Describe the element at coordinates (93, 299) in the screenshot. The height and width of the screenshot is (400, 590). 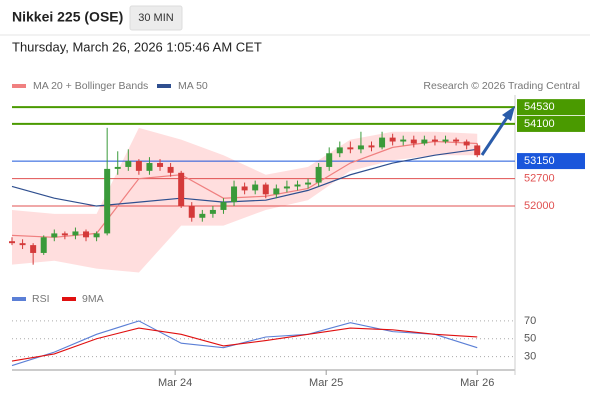
I see `legend-label: 9MA` at that location.